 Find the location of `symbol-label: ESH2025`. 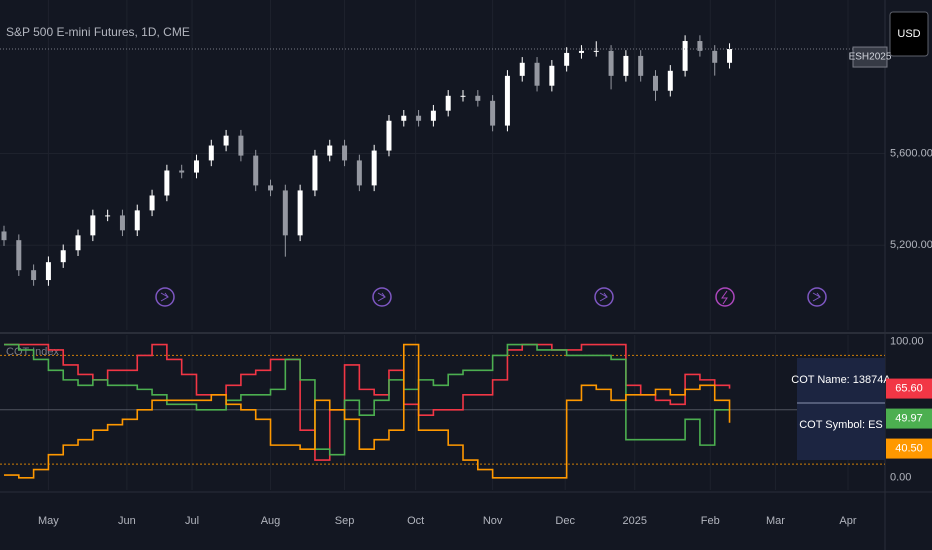

symbol-label: ESH2025 is located at coordinates (870, 57).